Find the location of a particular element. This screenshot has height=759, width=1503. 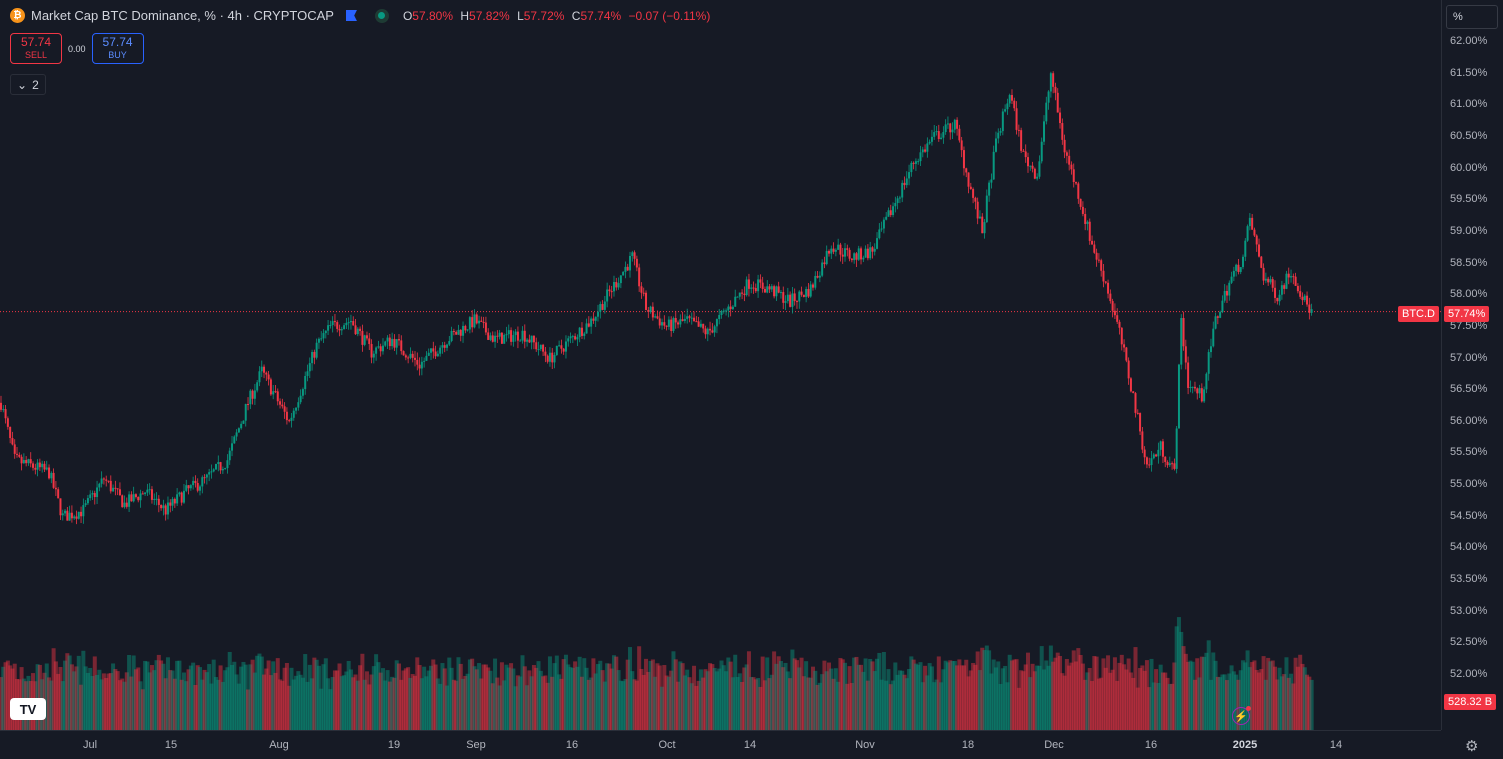

tradingview-logo: TV is located at coordinates (28, 709).